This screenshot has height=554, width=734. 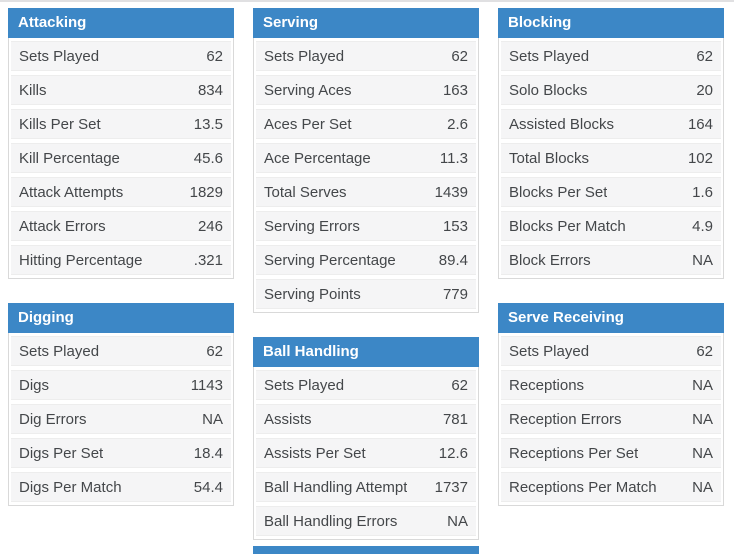 What do you see at coordinates (34, 385) in the screenshot?
I see `stat-label: Digs` at bounding box center [34, 385].